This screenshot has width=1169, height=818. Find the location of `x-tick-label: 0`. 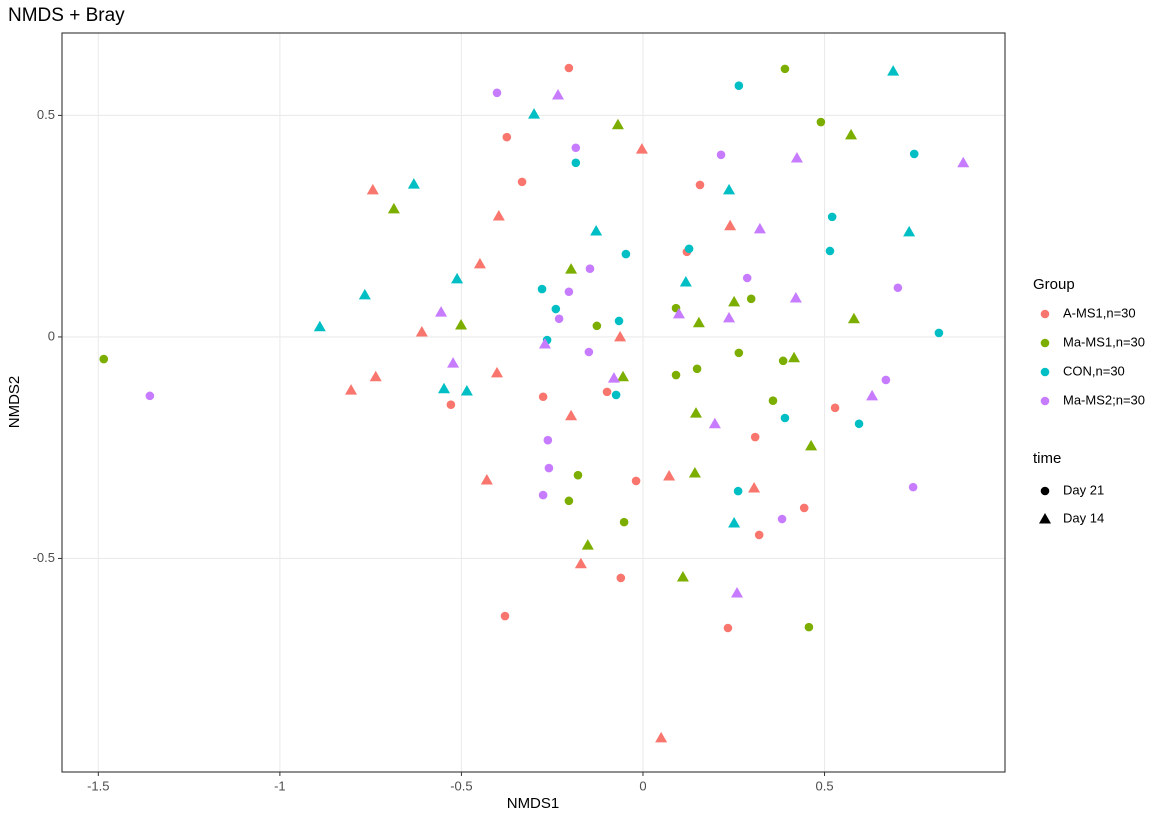

x-tick-label: 0 is located at coordinates (642, 785).